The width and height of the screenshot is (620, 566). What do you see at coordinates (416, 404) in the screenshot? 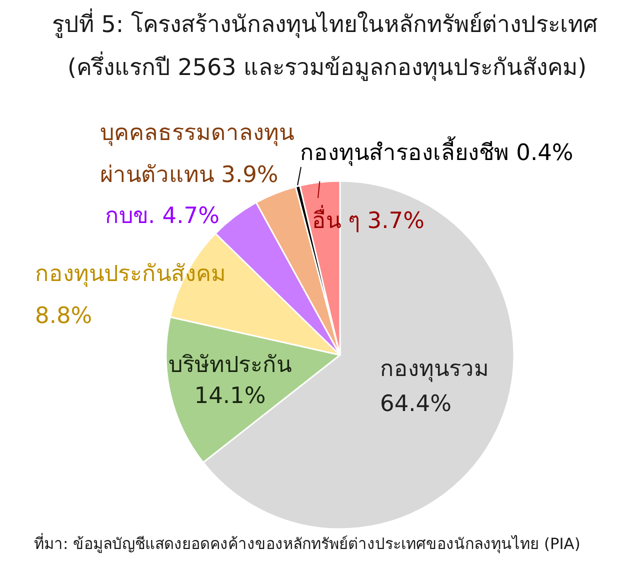
I see `data-label: 64.4%` at bounding box center [416, 404].